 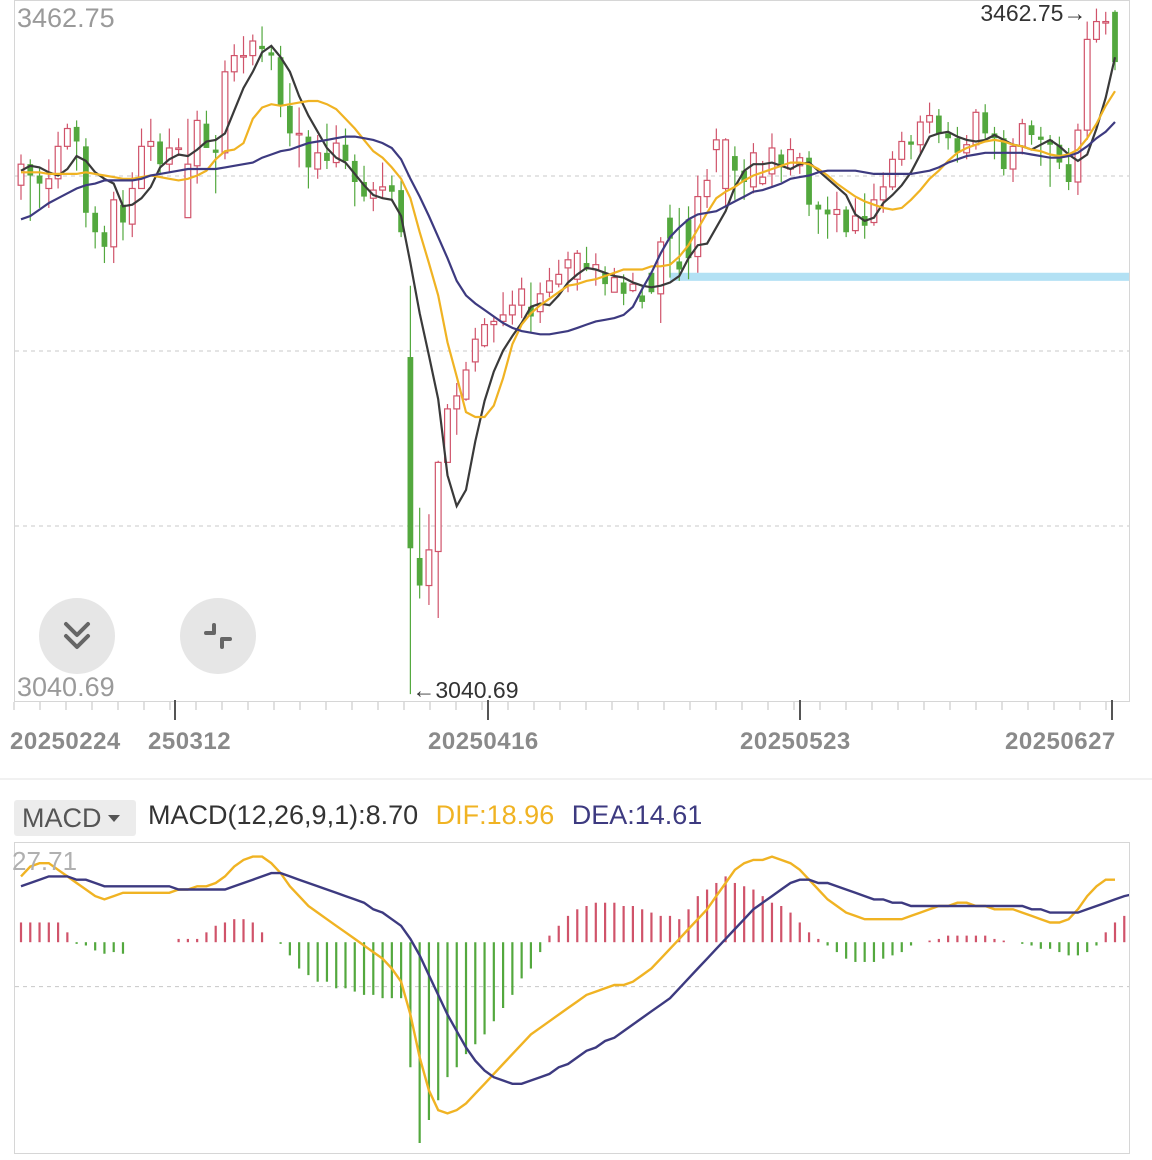 What do you see at coordinates (113, 818) in the screenshot?
I see `caret-down-icon` at bounding box center [113, 818].